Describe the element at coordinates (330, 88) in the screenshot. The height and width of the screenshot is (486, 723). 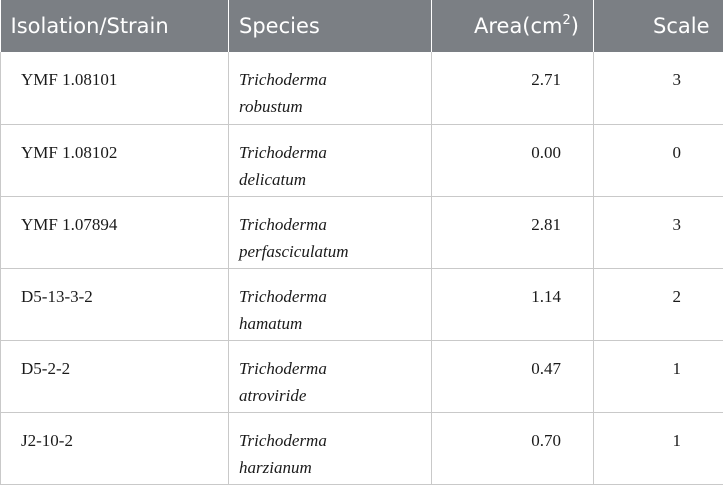
I see `cell-species: Trichoderma robustum` at that location.